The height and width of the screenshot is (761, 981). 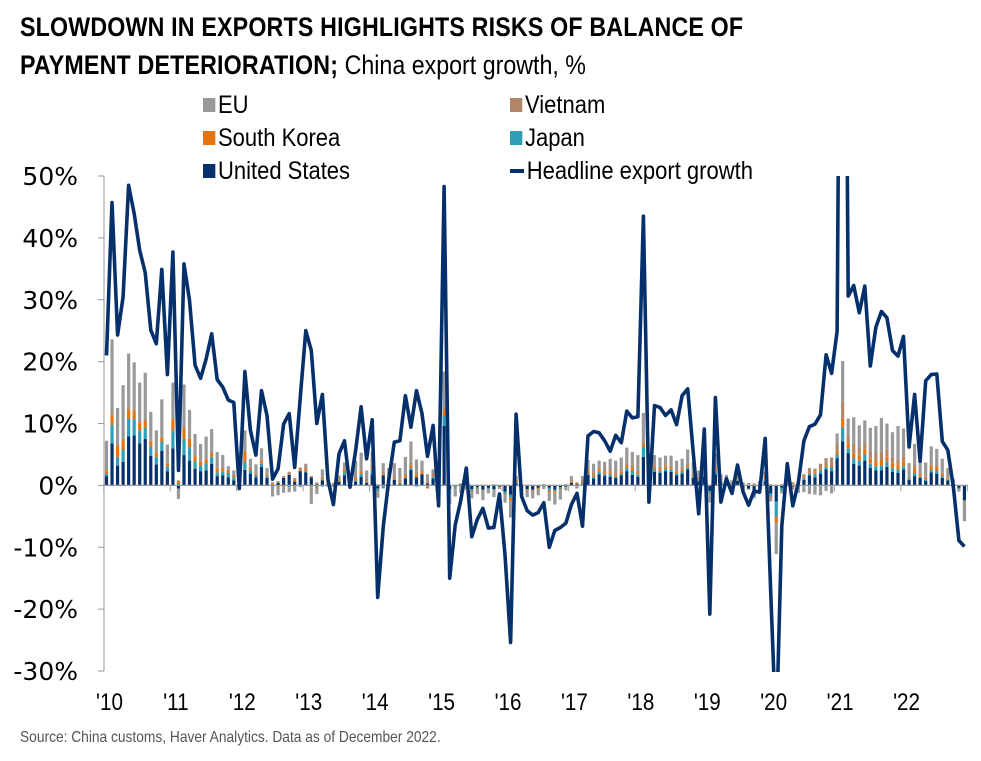 What do you see at coordinates (535, 488) in the screenshot?
I see `zero-axis` at bounding box center [535, 488].